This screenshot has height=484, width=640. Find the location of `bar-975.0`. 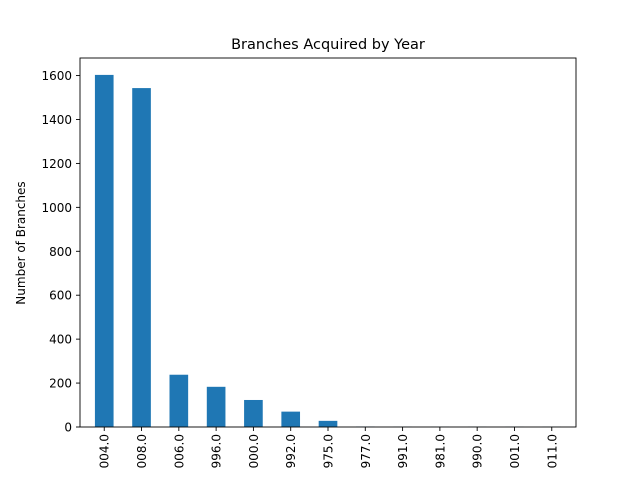

bar-975.0 is located at coordinates (328, 424).